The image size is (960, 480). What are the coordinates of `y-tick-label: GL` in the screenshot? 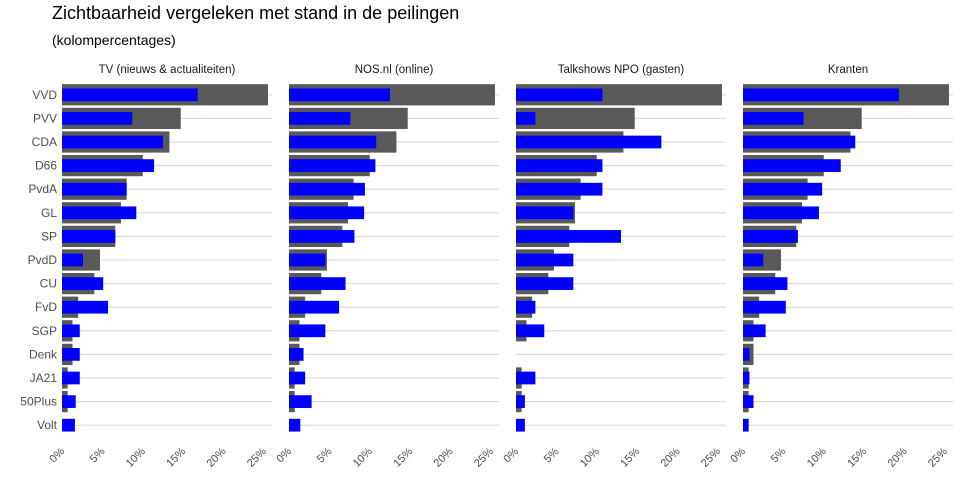 It's located at (49, 213).